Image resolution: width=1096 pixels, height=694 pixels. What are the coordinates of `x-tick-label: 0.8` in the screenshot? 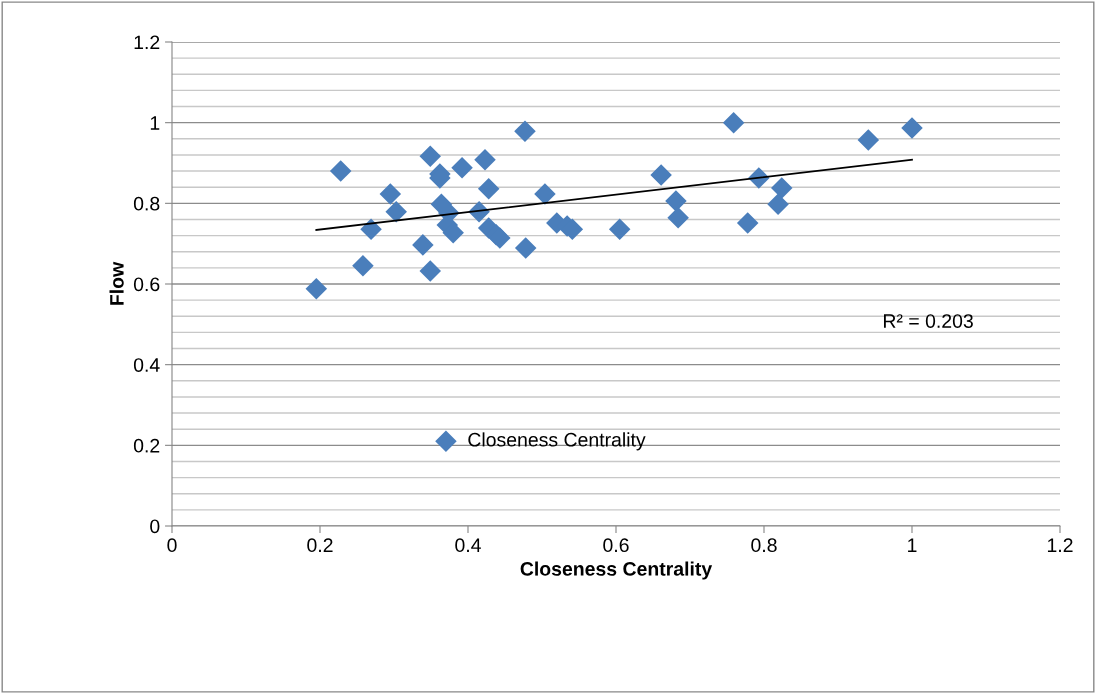 It's located at (764, 545).